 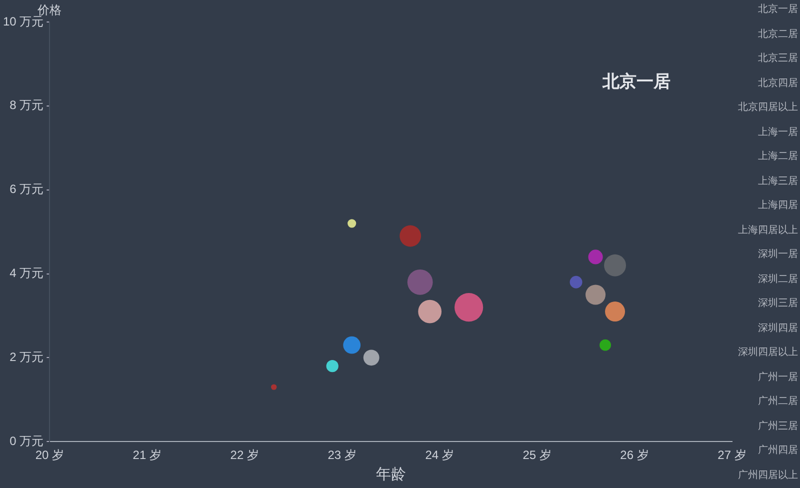 What do you see at coordinates (778, 450) in the screenshot?
I see `text: 广州四居` at bounding box center [778, 450].